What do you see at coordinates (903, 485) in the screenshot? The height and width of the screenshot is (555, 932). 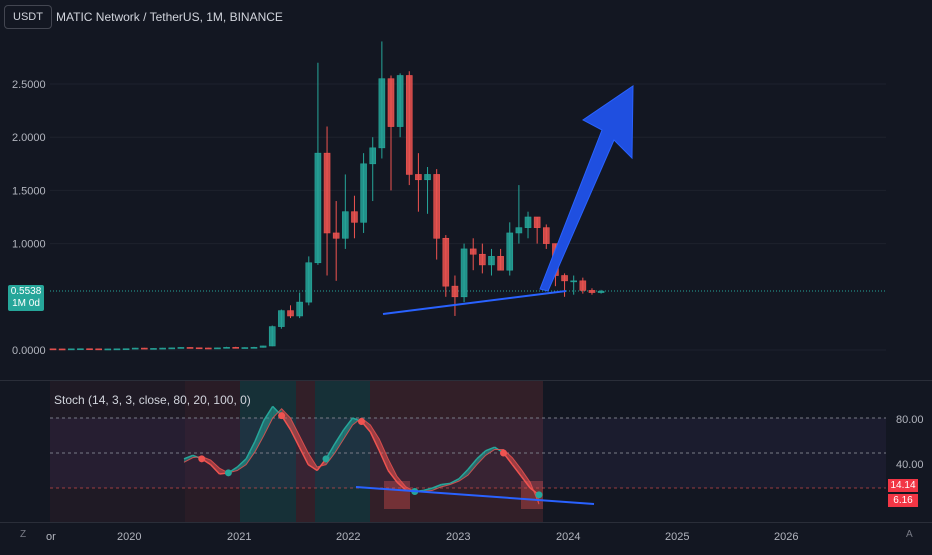 I see `stoch-k-tag: 14.14` at bounding box center [903, 485].